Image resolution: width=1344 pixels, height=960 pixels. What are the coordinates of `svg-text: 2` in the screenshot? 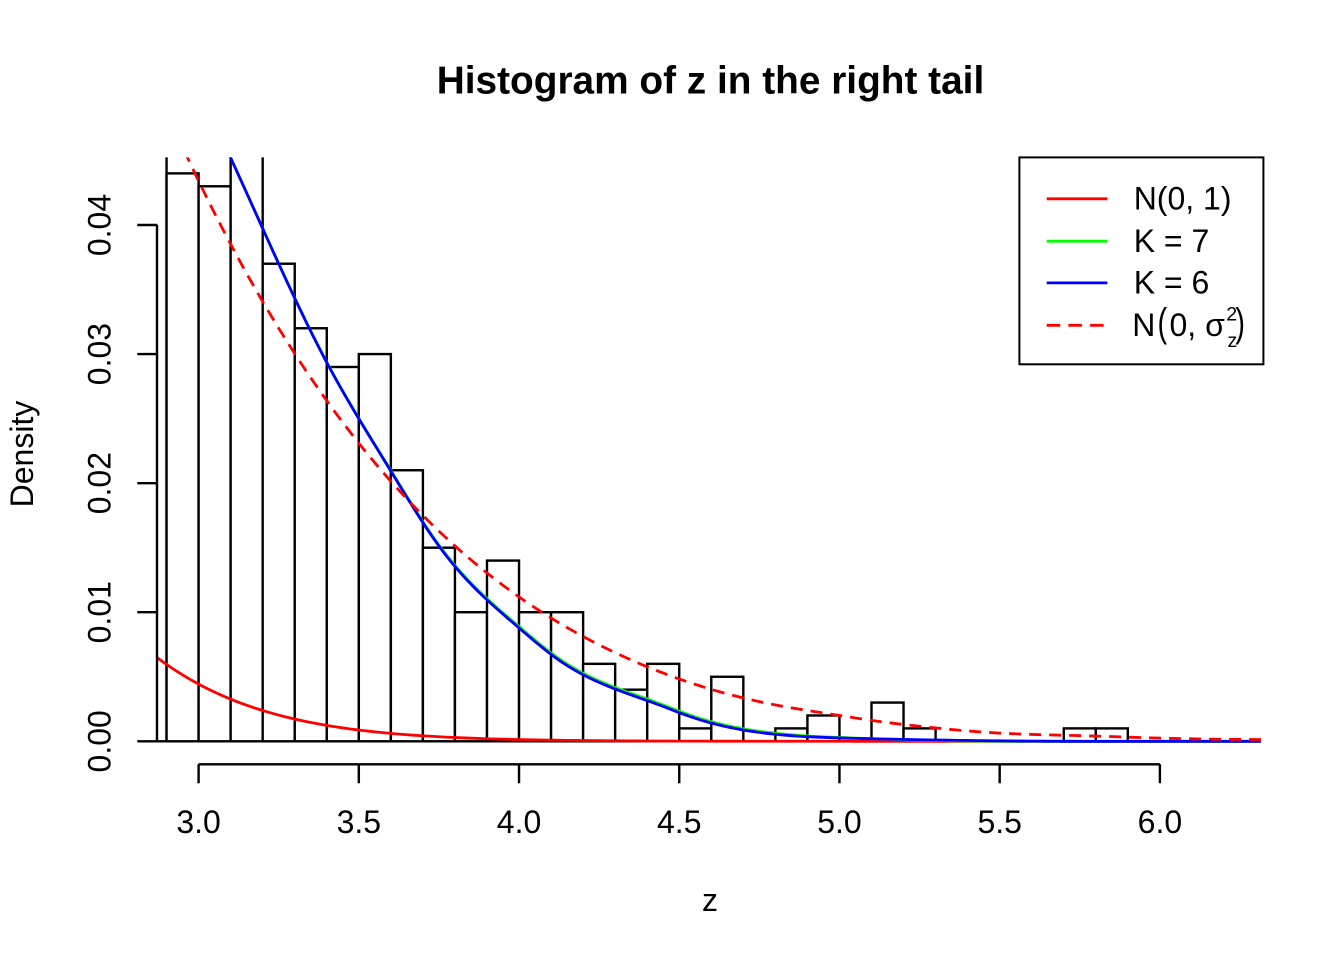 It's located at (1231, 315).